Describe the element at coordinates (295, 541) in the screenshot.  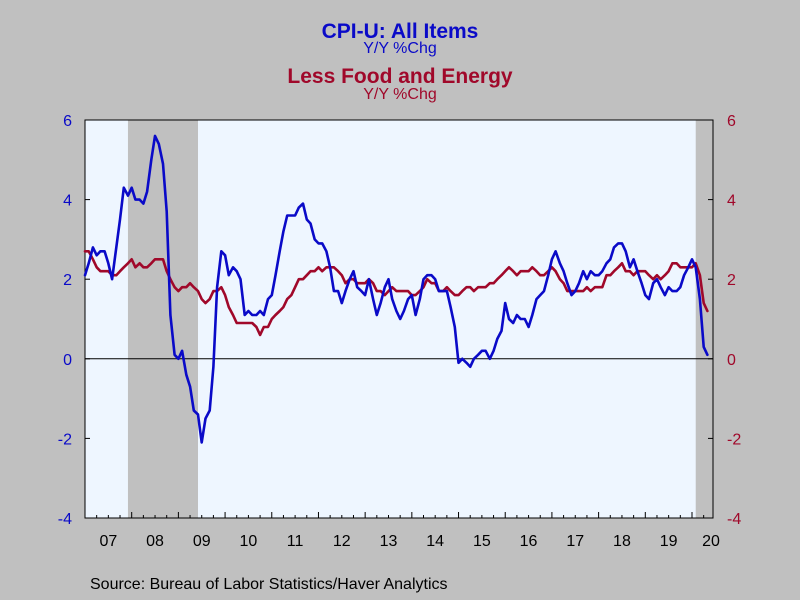
I see `x-tick-label: 11` at that location.